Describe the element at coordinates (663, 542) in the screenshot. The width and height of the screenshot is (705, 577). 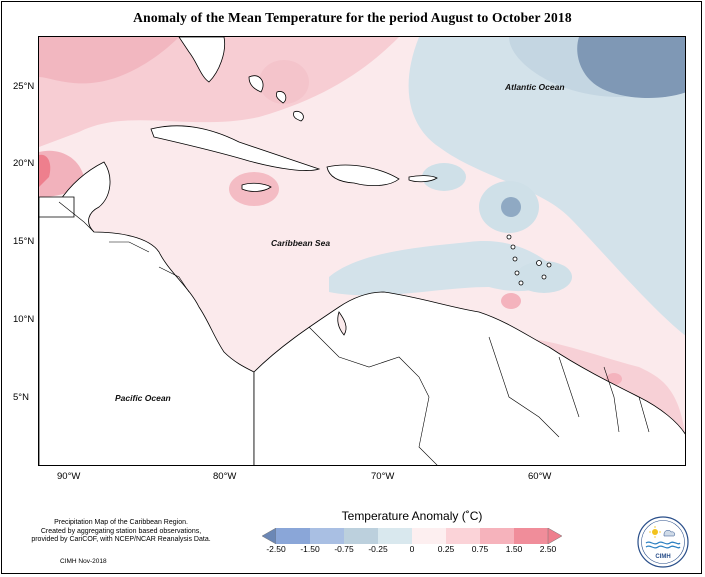
I see `cimh-logo-icon: CIMH` at that location.